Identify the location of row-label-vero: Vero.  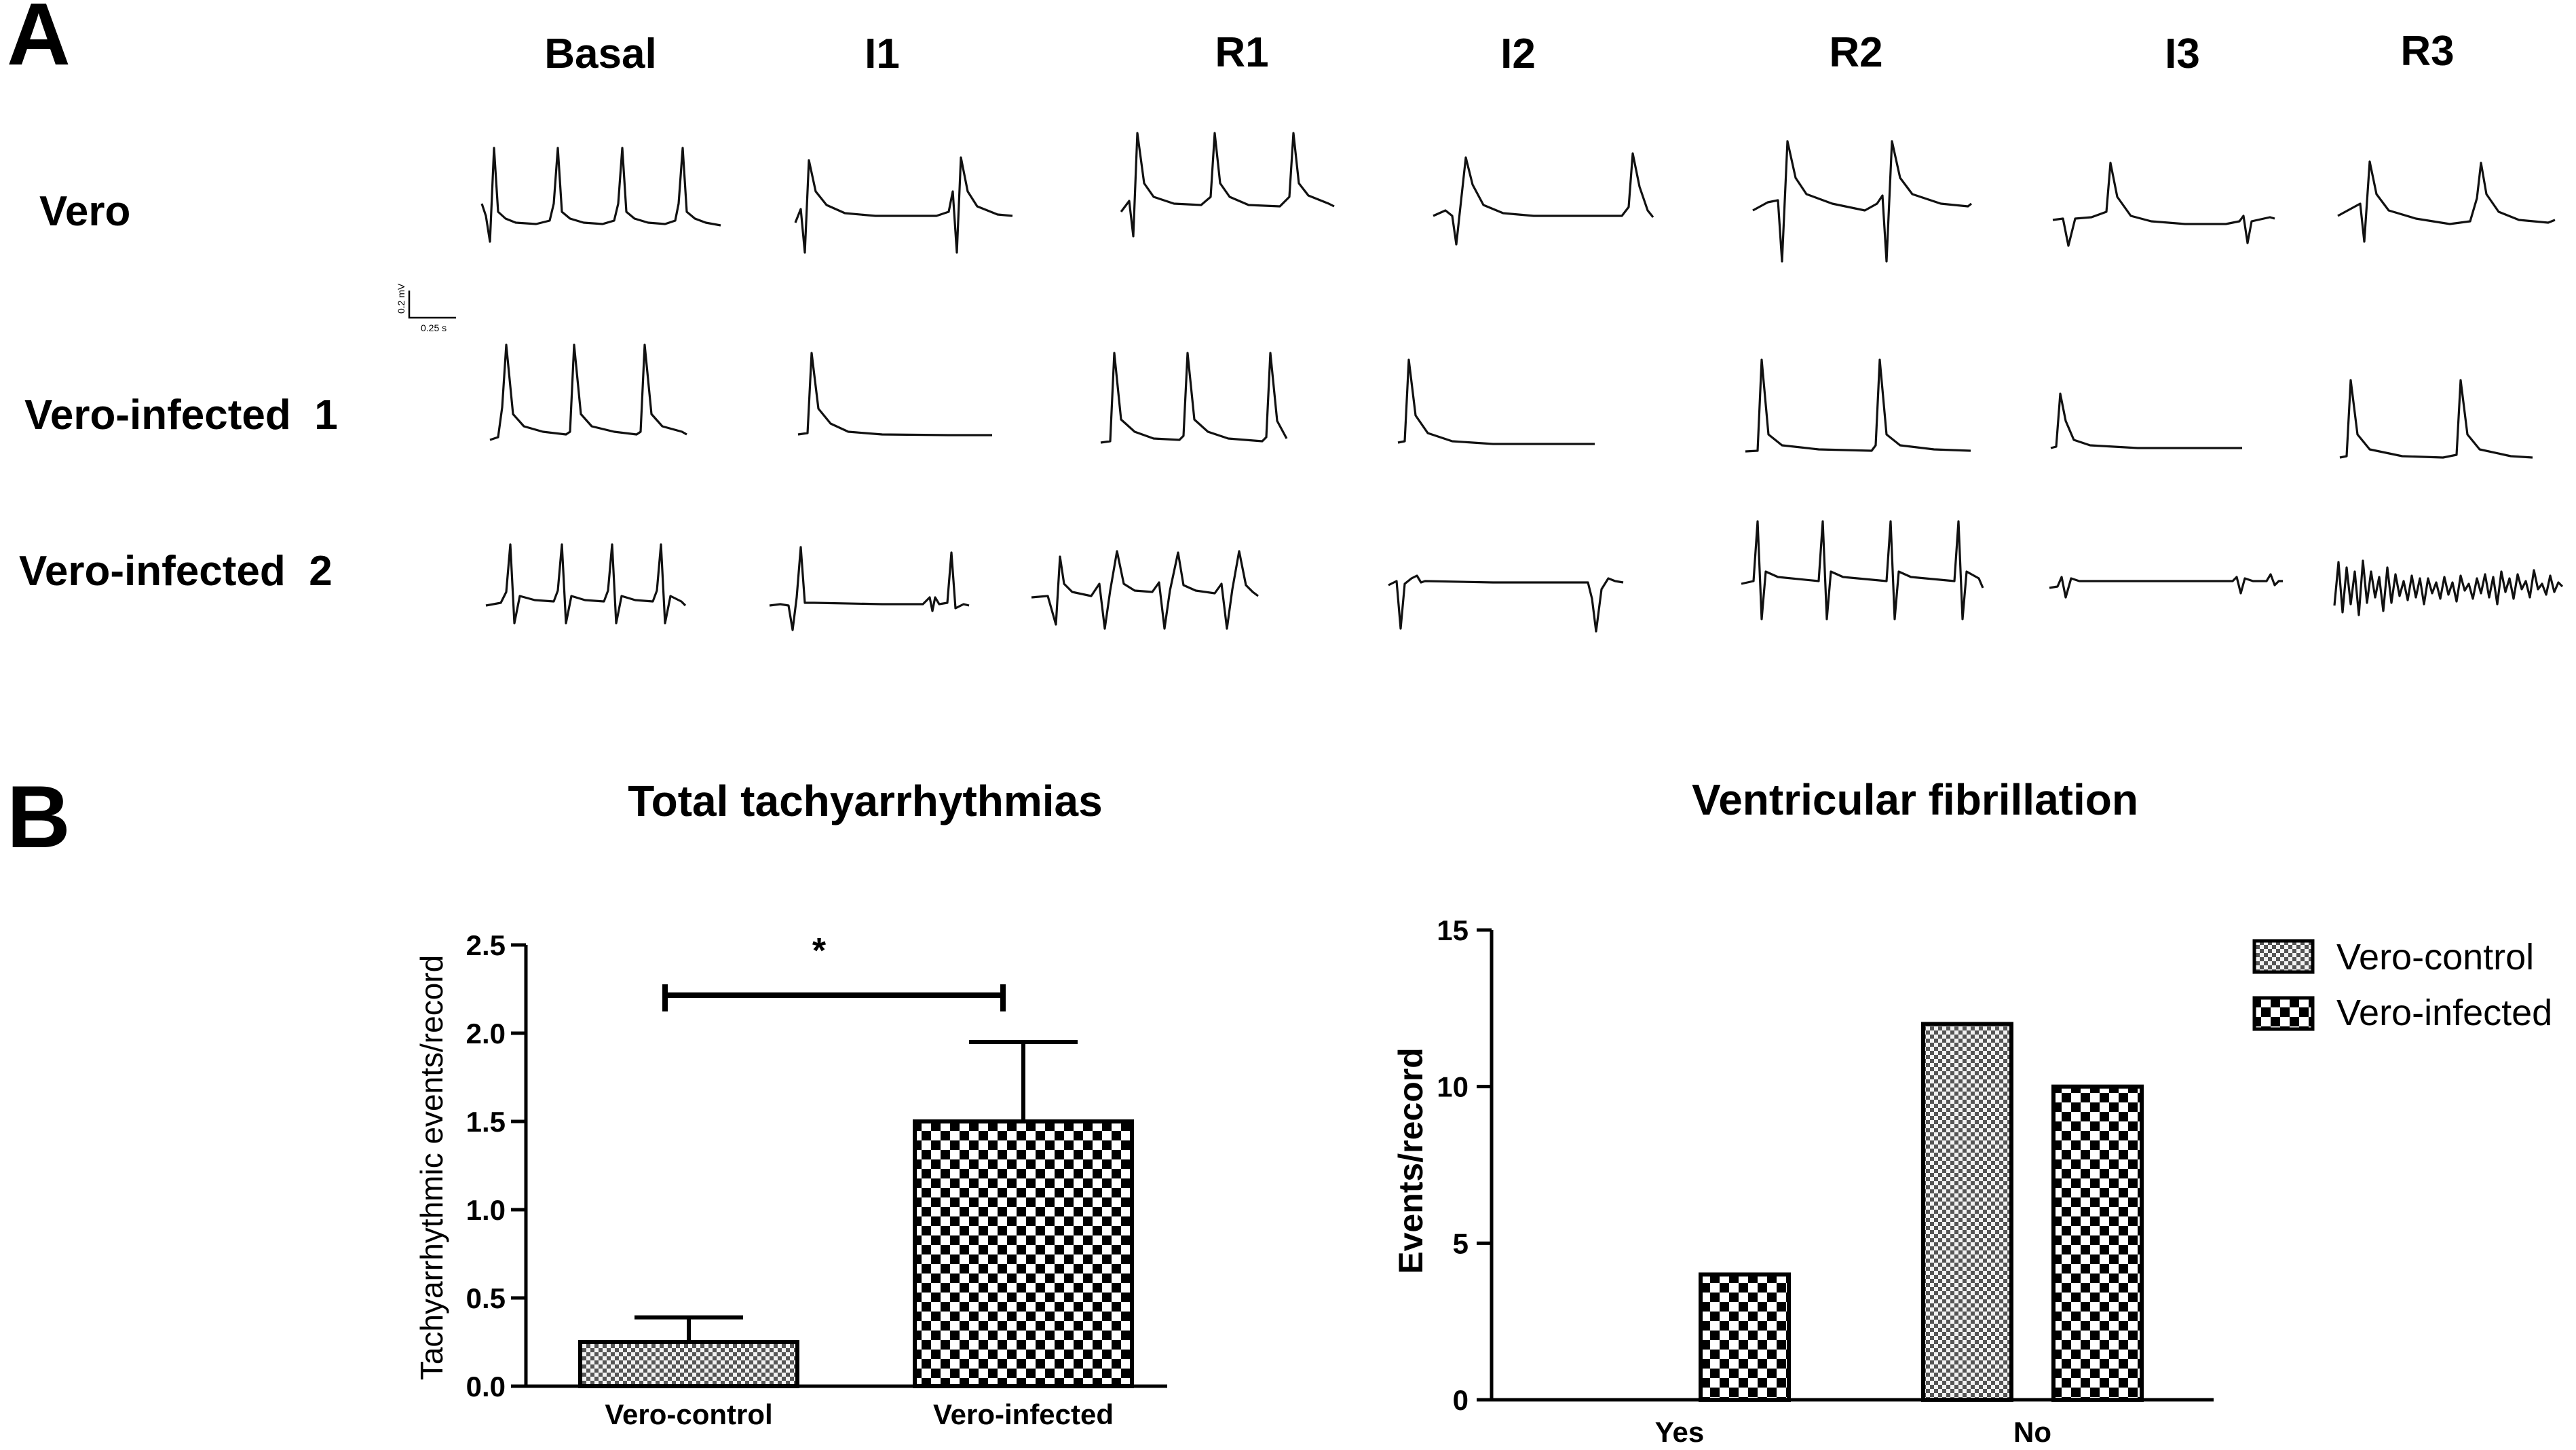
(84, 211).